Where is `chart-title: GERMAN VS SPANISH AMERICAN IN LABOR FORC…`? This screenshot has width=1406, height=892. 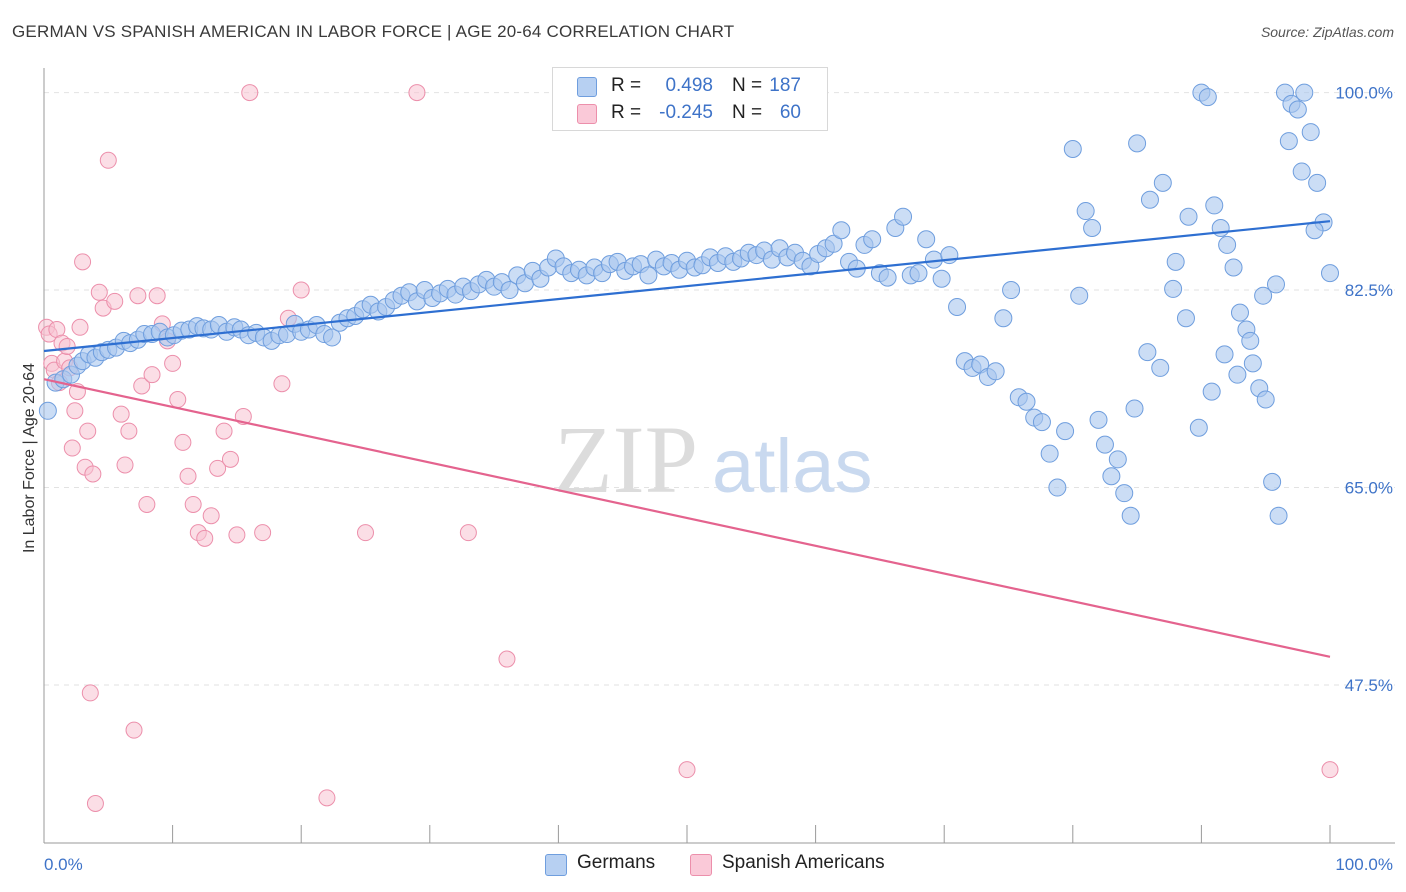 chart-title: GERMAN VS SPANISH AMERICAN IN LABOR FORC… is located at coordinates (373, 31).